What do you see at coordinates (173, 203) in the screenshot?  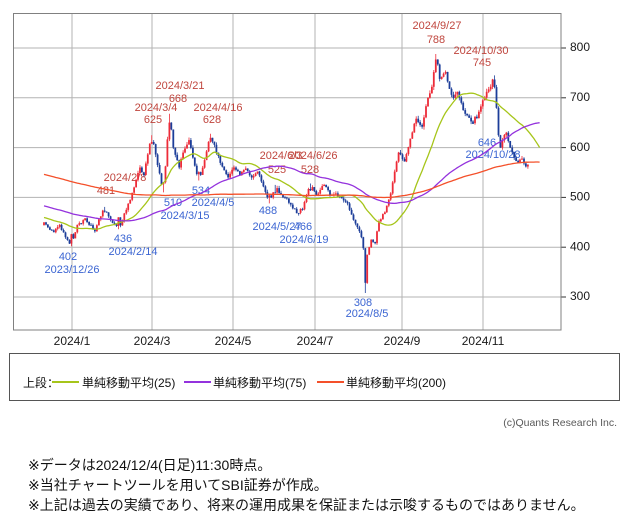 I see `swing-low-value: 510` at bounding box center [173, 203].